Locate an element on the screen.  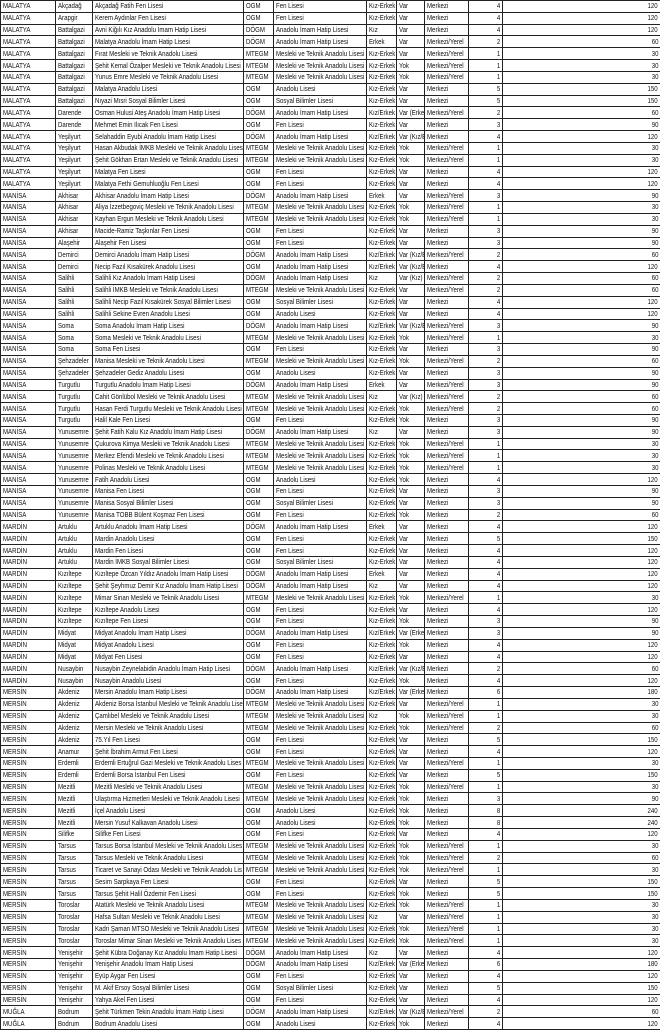
cell-text: Mesleki ve Teknik Anadolu Lisesi is located at coordinates (320, 409).